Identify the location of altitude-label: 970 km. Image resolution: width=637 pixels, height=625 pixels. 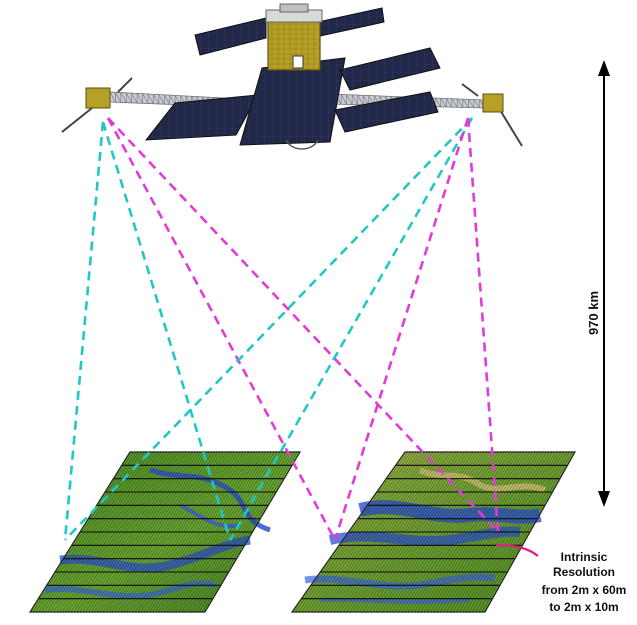
(593, 313).